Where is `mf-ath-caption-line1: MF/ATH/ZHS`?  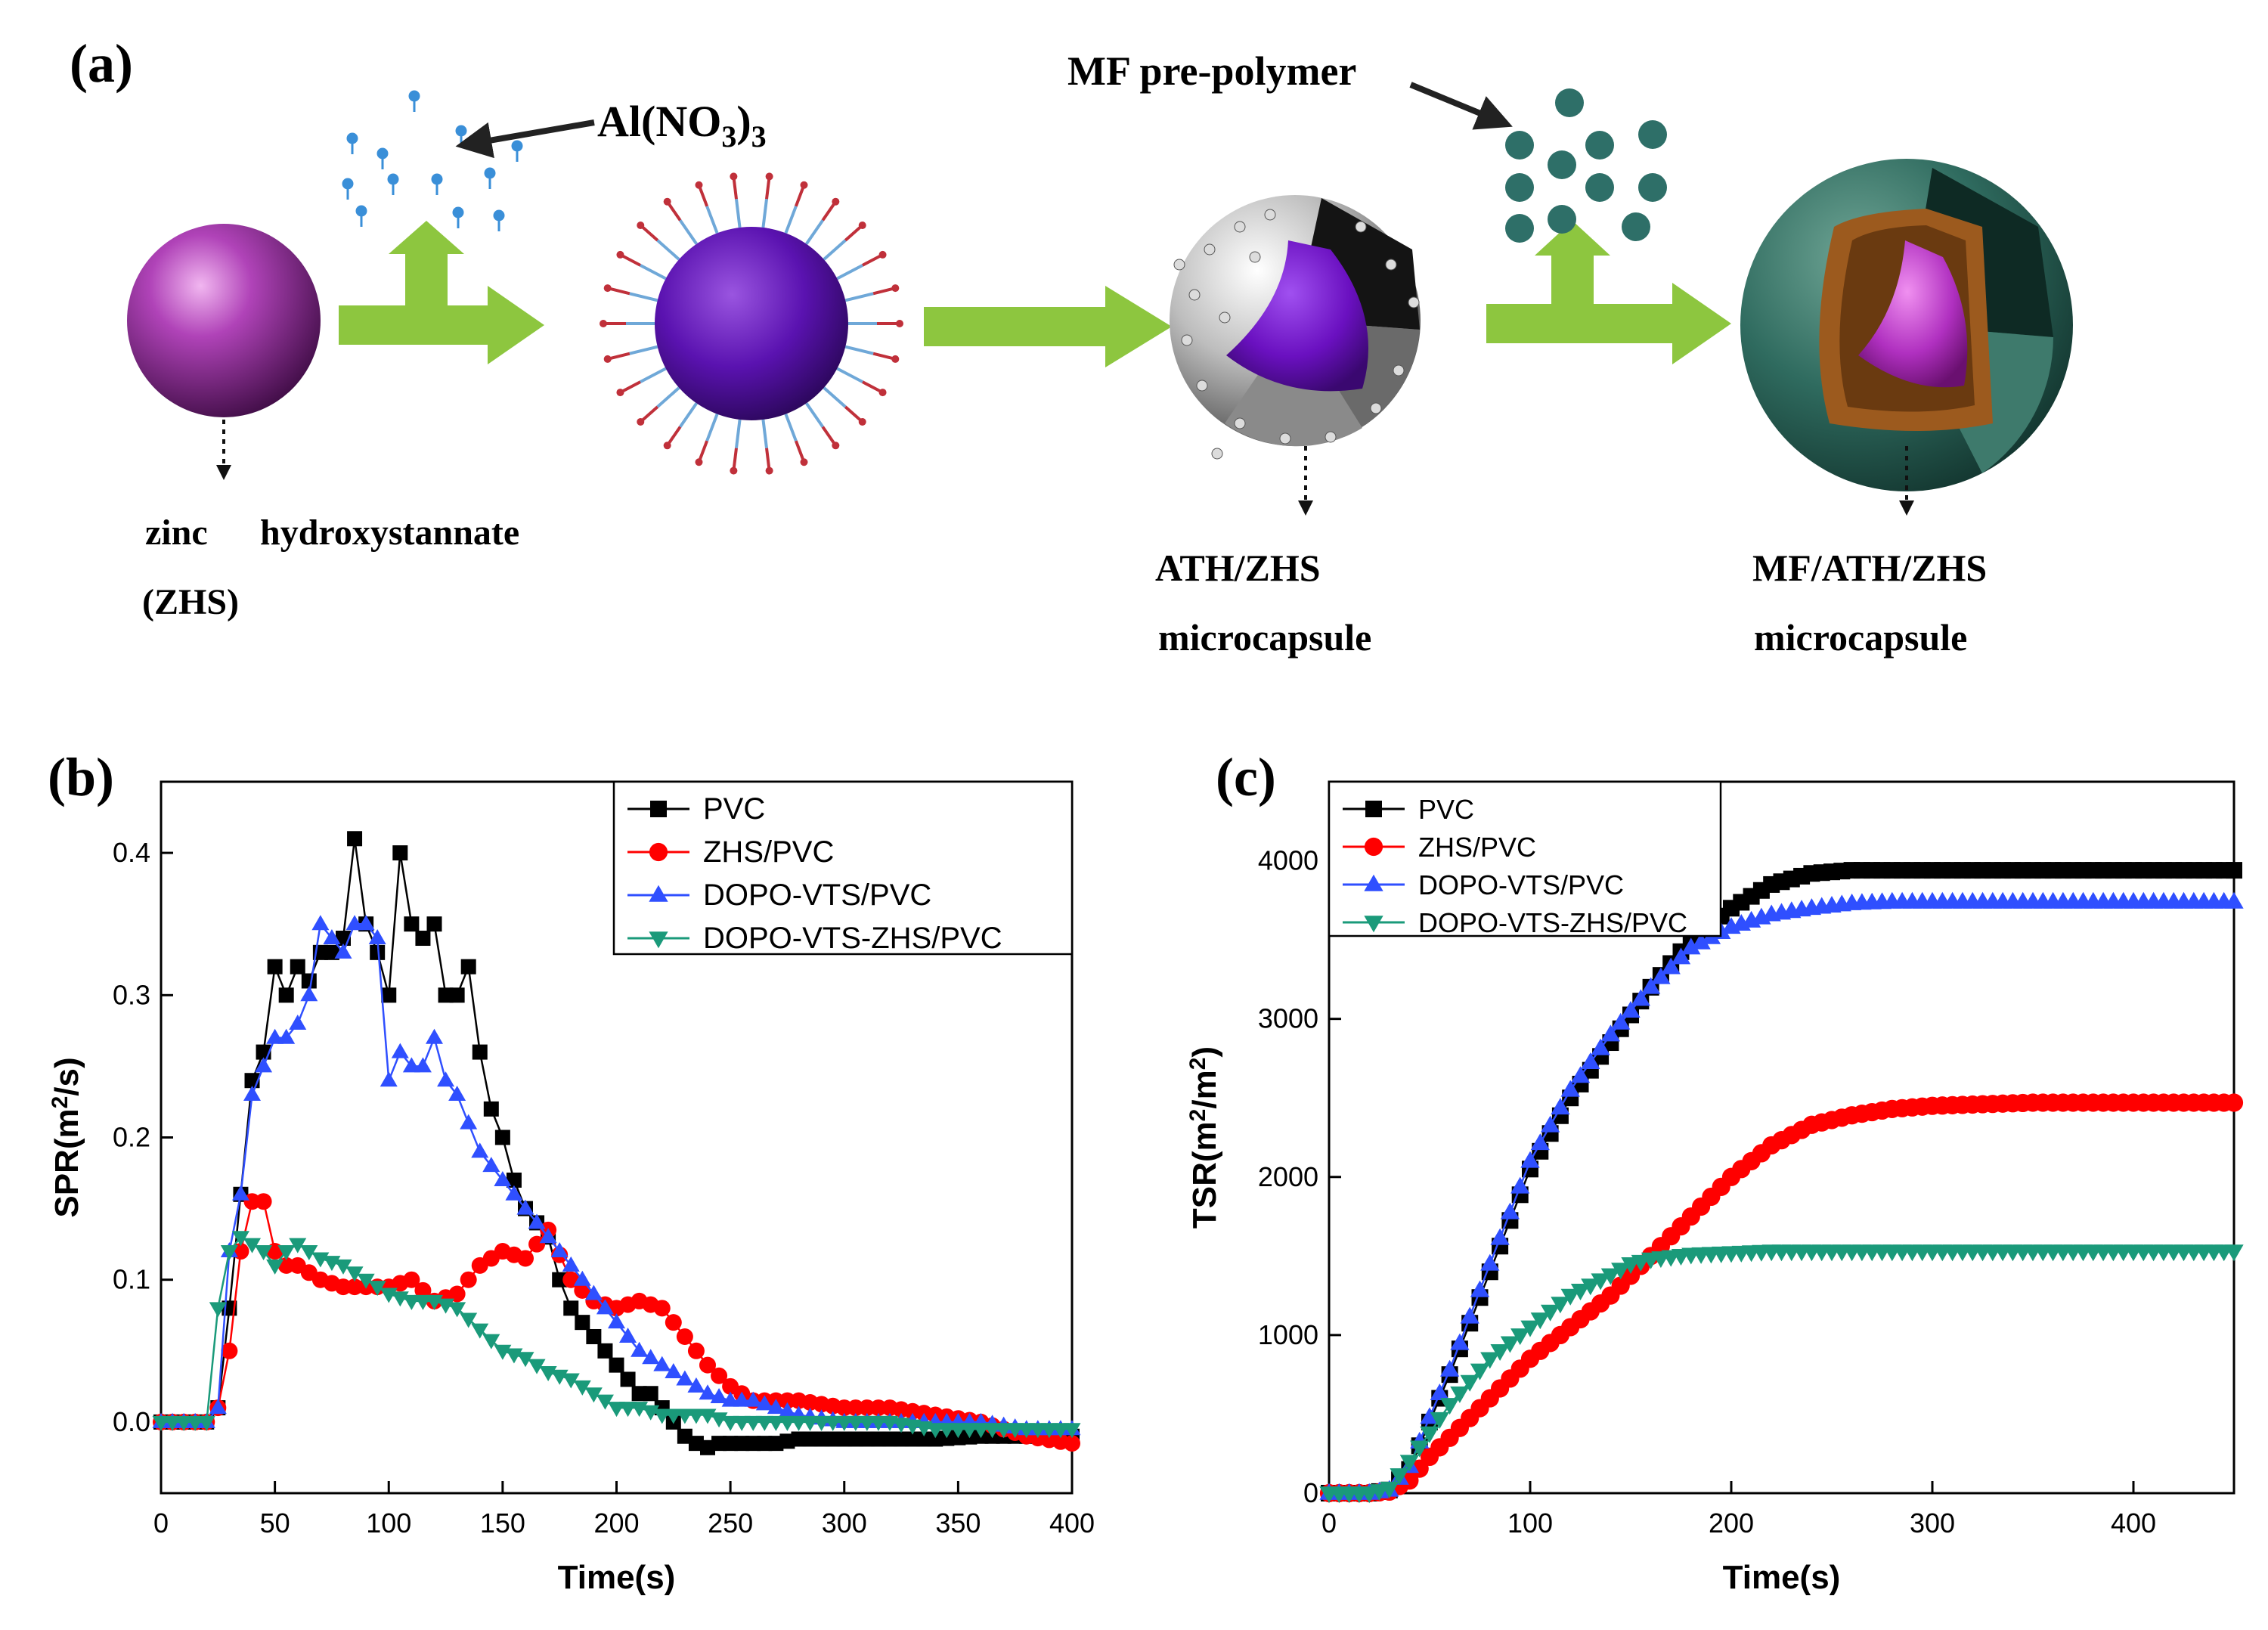 mf-ath-caption-line1: MF/ATH/ZHS is located at coordinates (1869, 568).